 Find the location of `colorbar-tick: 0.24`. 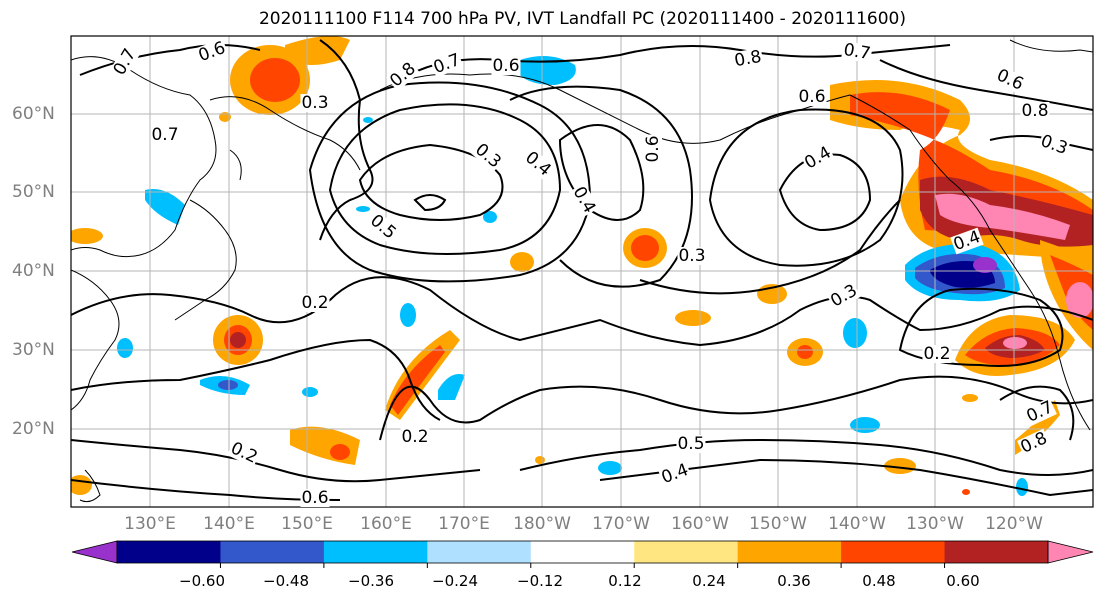

colorbar-tick: 0.24 is located at coordinates (709, 581).